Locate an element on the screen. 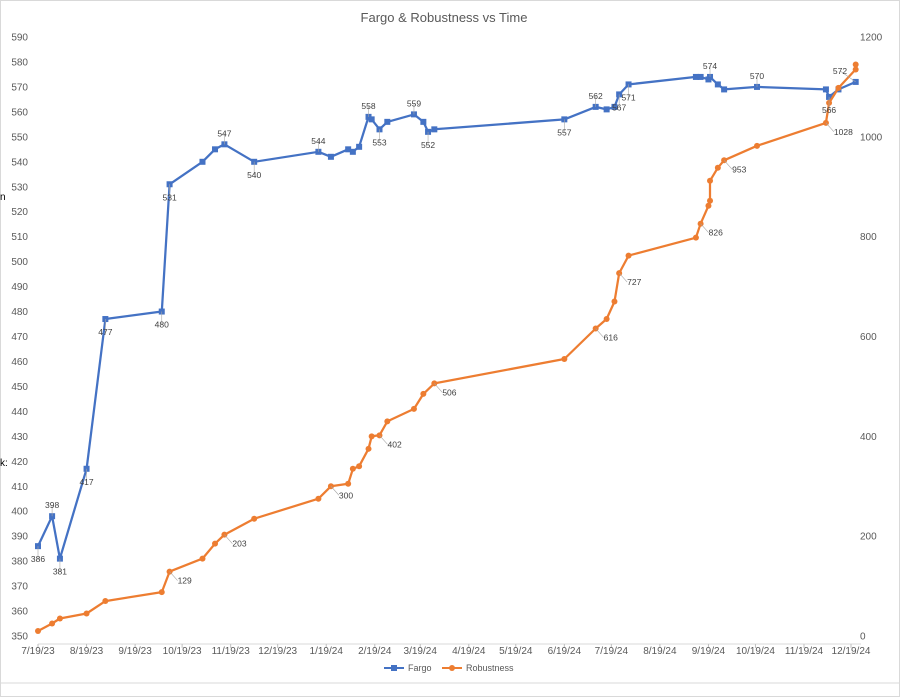 The height and width of the screenshot is (697, 900). y-left-tick-label: 500 is located at coordinates (19, 262).